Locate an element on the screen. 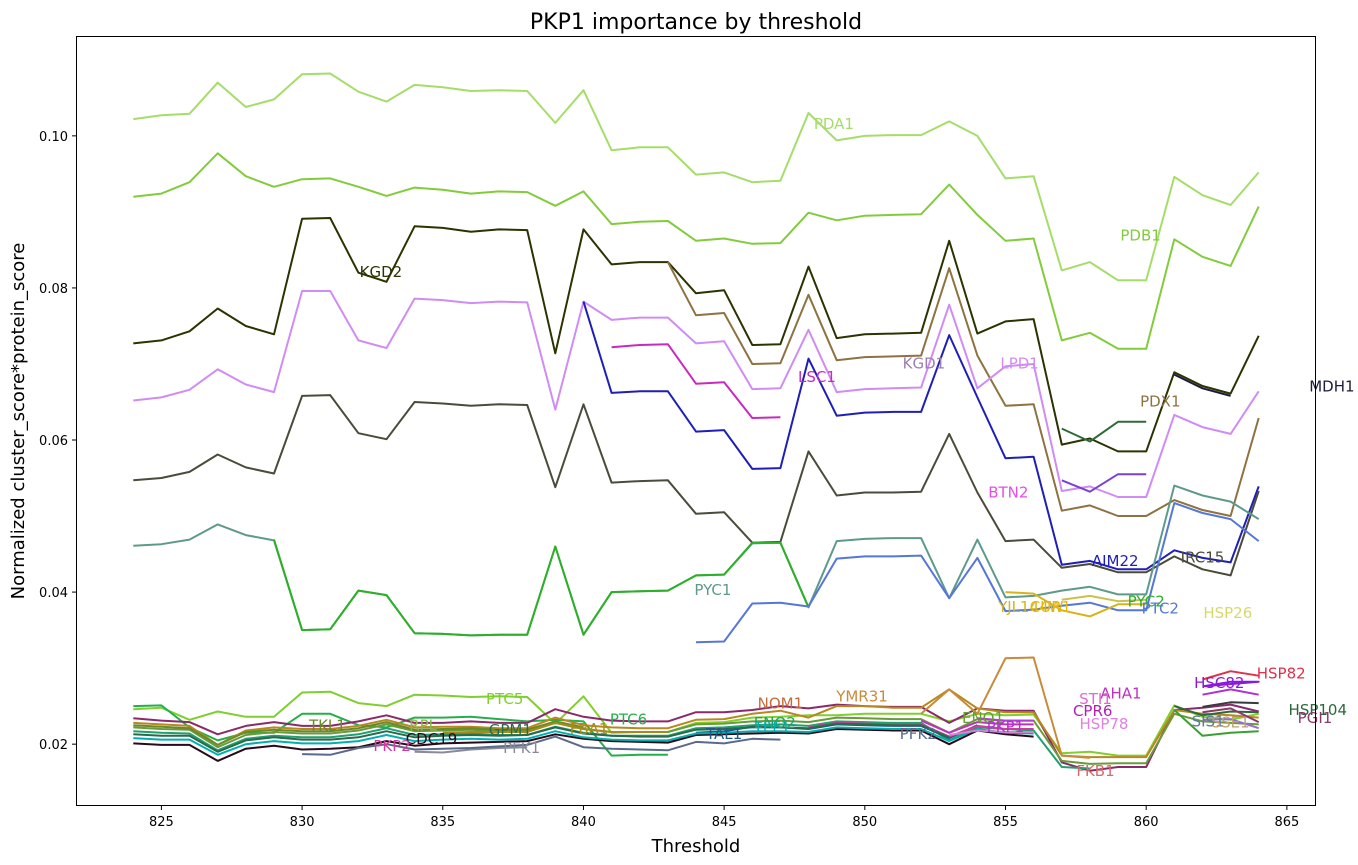  series-label-hsp82: HSP82 is located at coordinates (1281, 674).